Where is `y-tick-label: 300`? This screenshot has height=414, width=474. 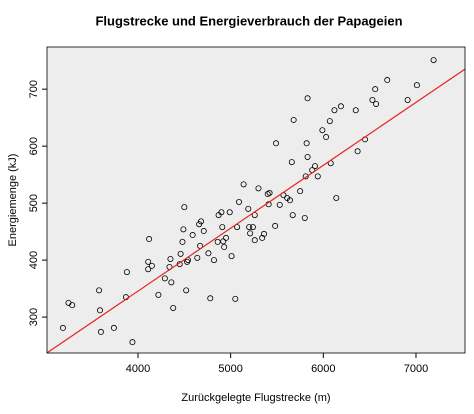 y-tick-label: 300 is located at coordinates (34, 317).